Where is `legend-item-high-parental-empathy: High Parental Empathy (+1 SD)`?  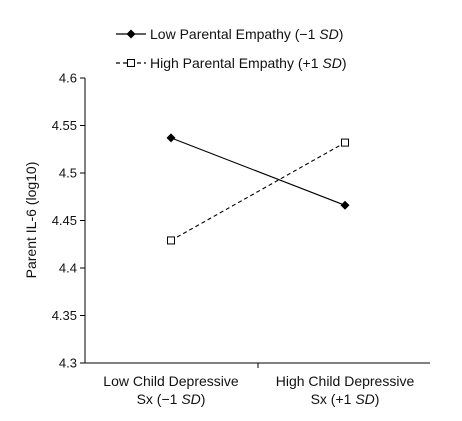 legend-item-high-parental-empathy: High Parental Empathy (+1 SD) is located at coordinates (231, 63).